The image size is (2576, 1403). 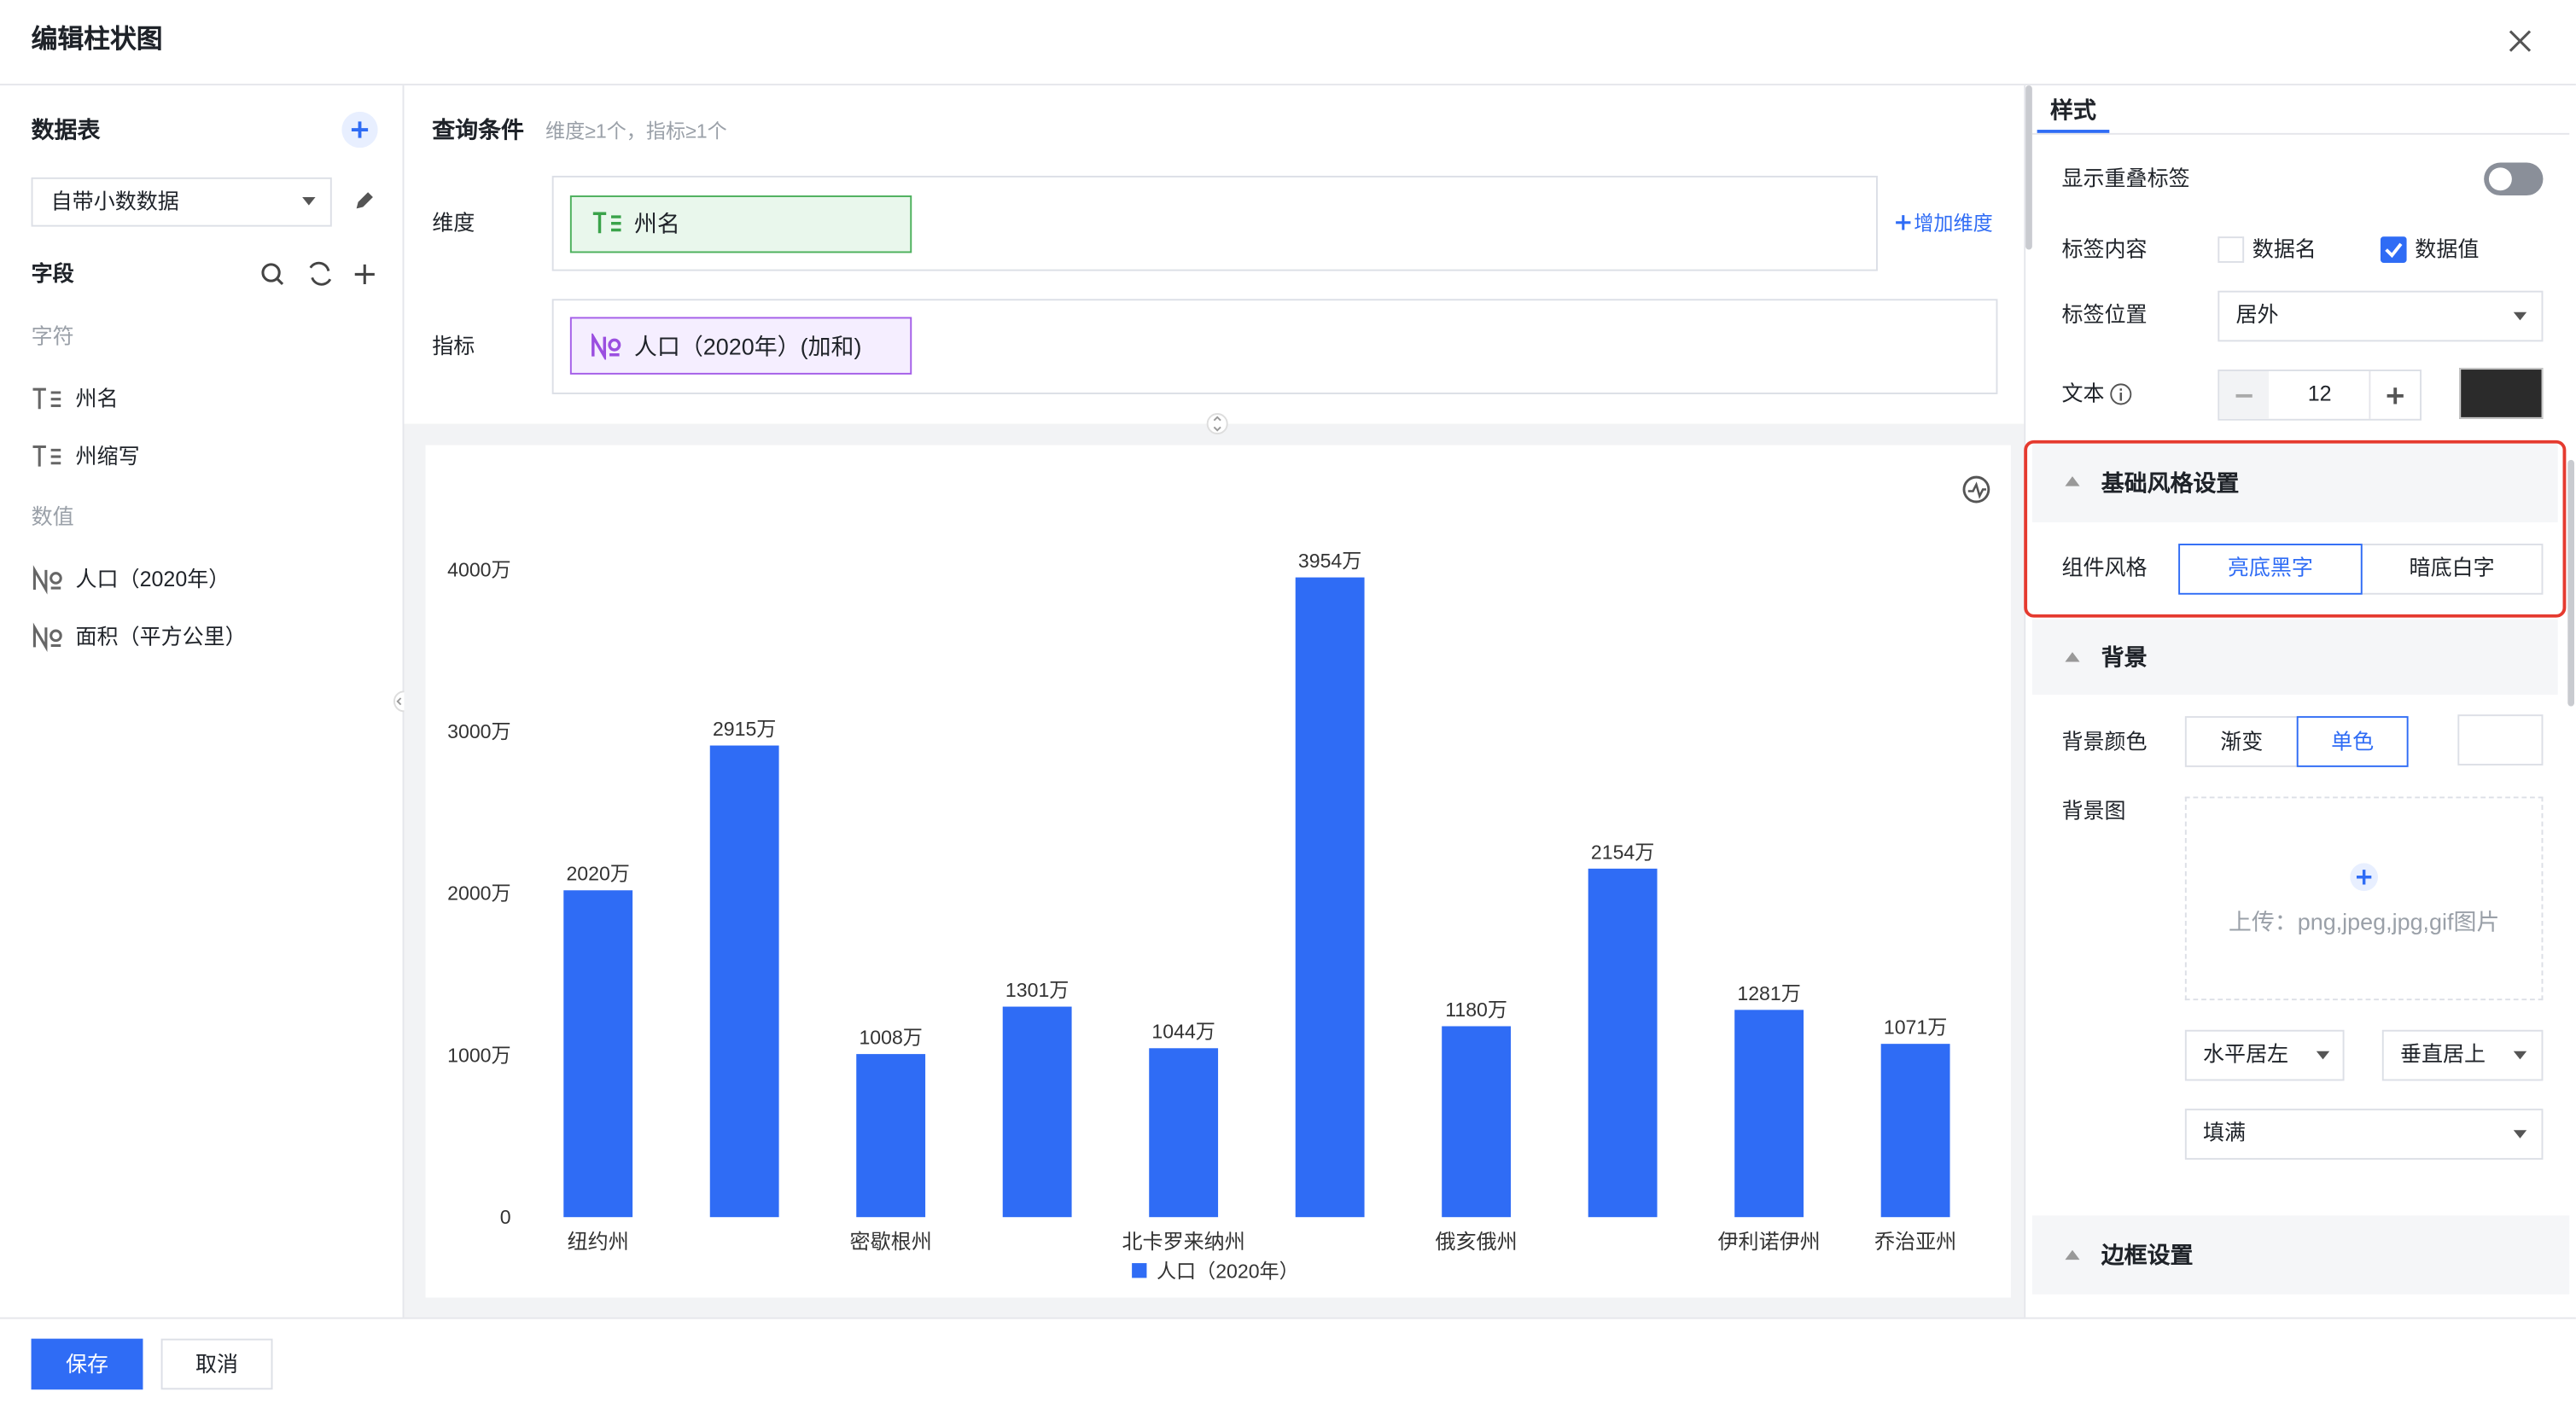 What do you see at coordinates (52, 516) in the screenshot?
I see `group-label: 数值` at bounding box center [52, 516].